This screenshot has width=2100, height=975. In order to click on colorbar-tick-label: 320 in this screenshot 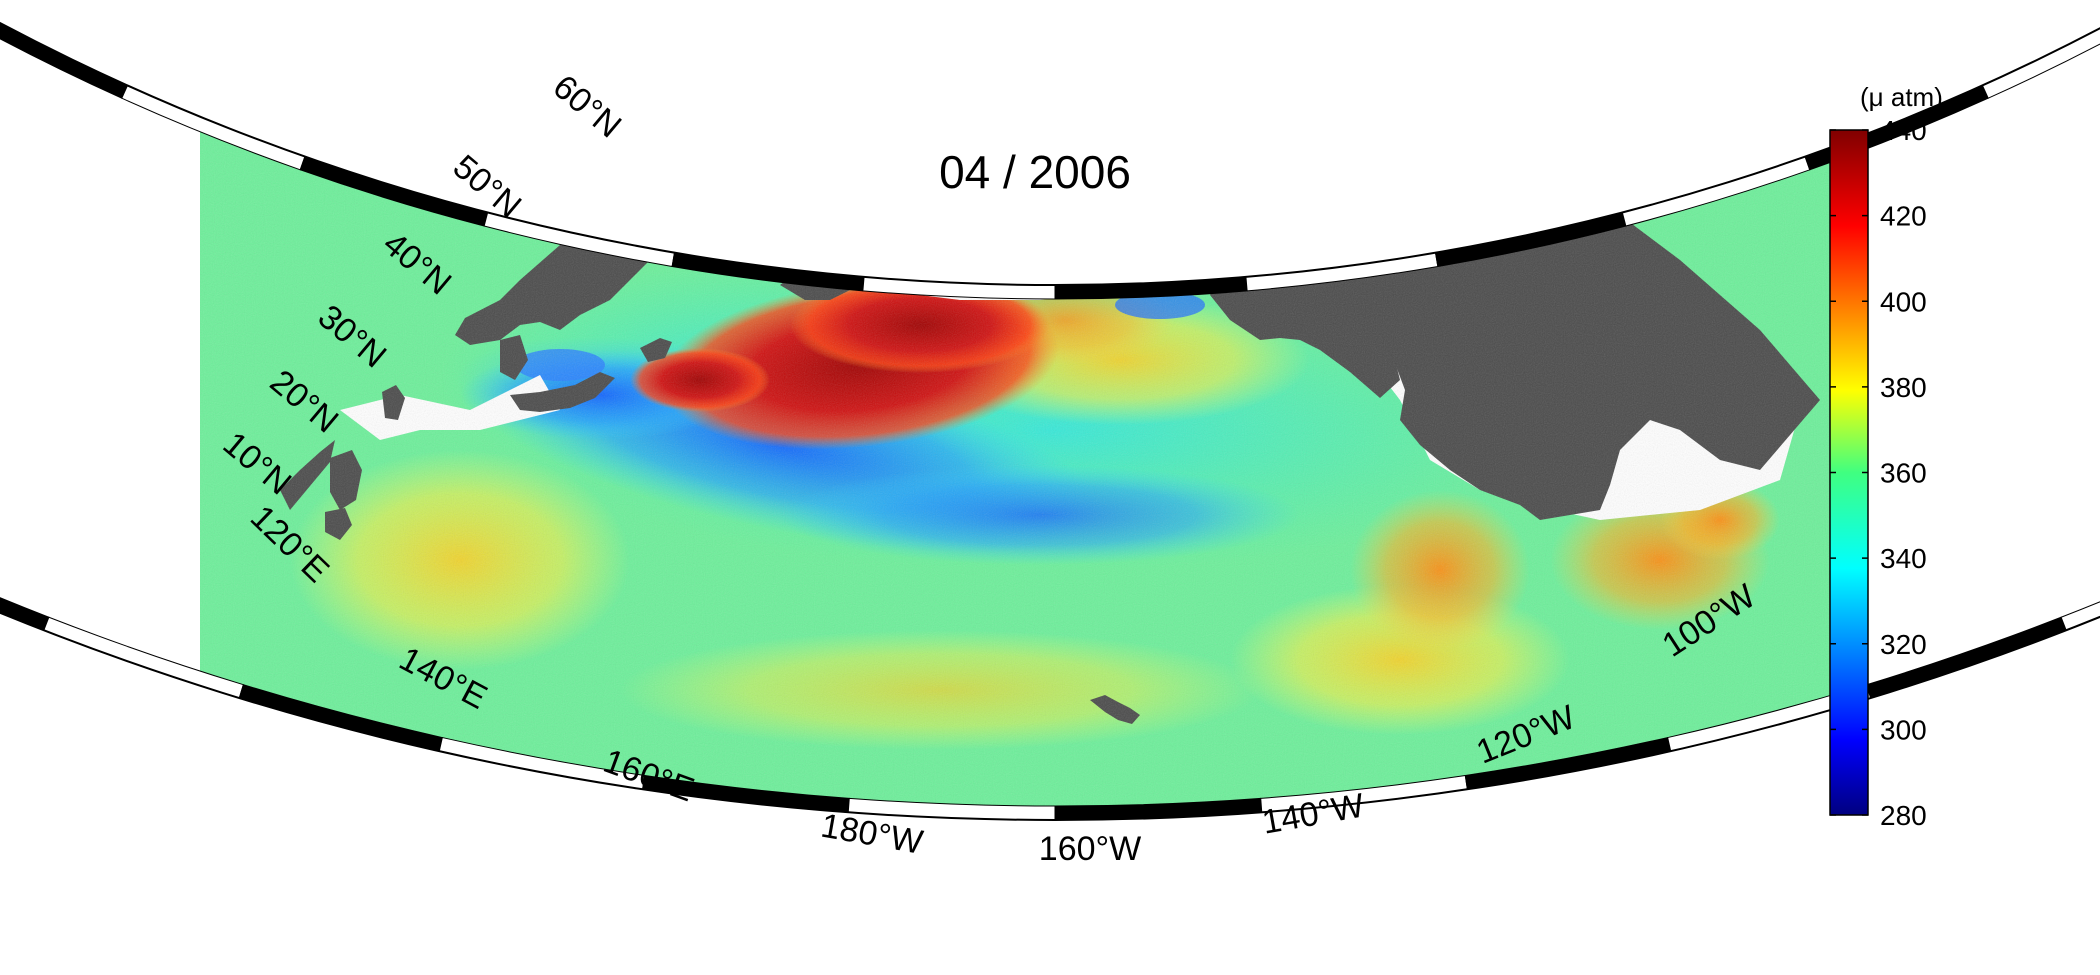, I will do `click(1903, 644)`.